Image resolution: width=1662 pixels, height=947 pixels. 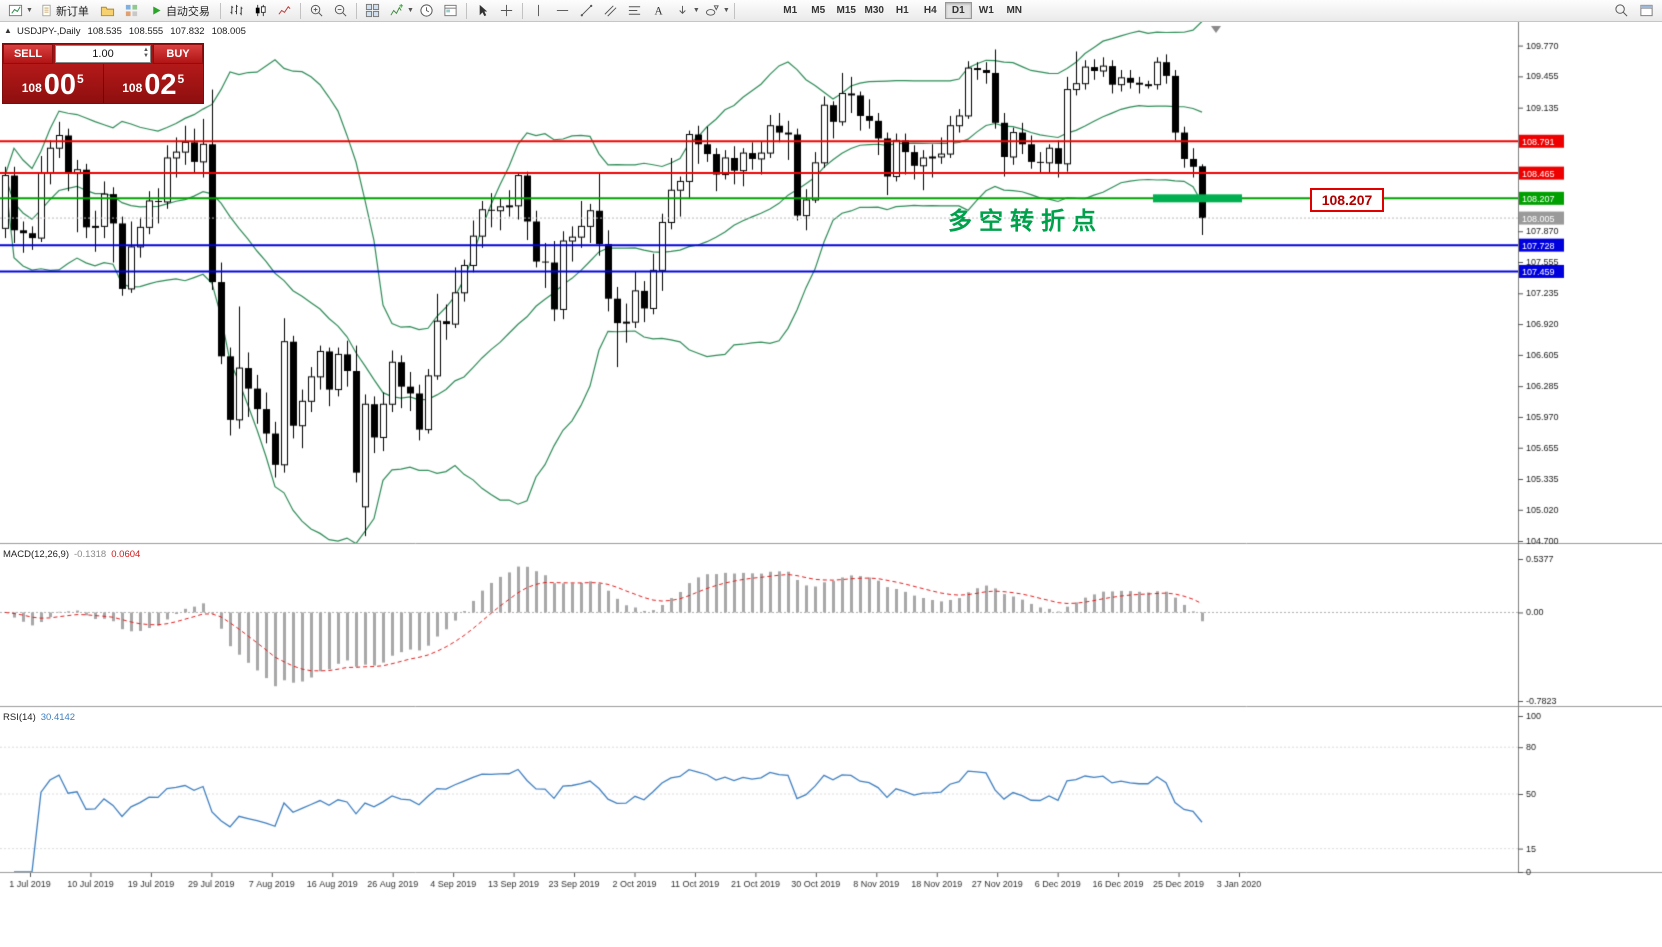 What do you see at coordinates (72, 11) in the screenshot?
I see `new-order-label: 新订单` at bounding box center [72, 11].